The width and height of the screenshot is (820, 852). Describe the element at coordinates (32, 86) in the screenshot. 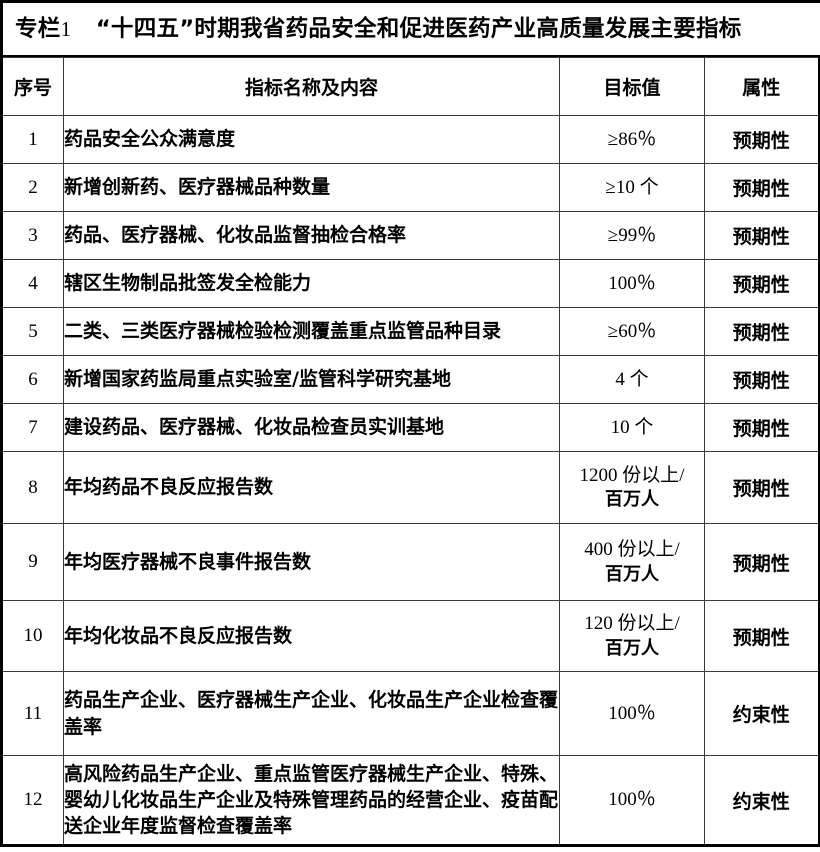

I see `column-header-index: 序号` at that location.